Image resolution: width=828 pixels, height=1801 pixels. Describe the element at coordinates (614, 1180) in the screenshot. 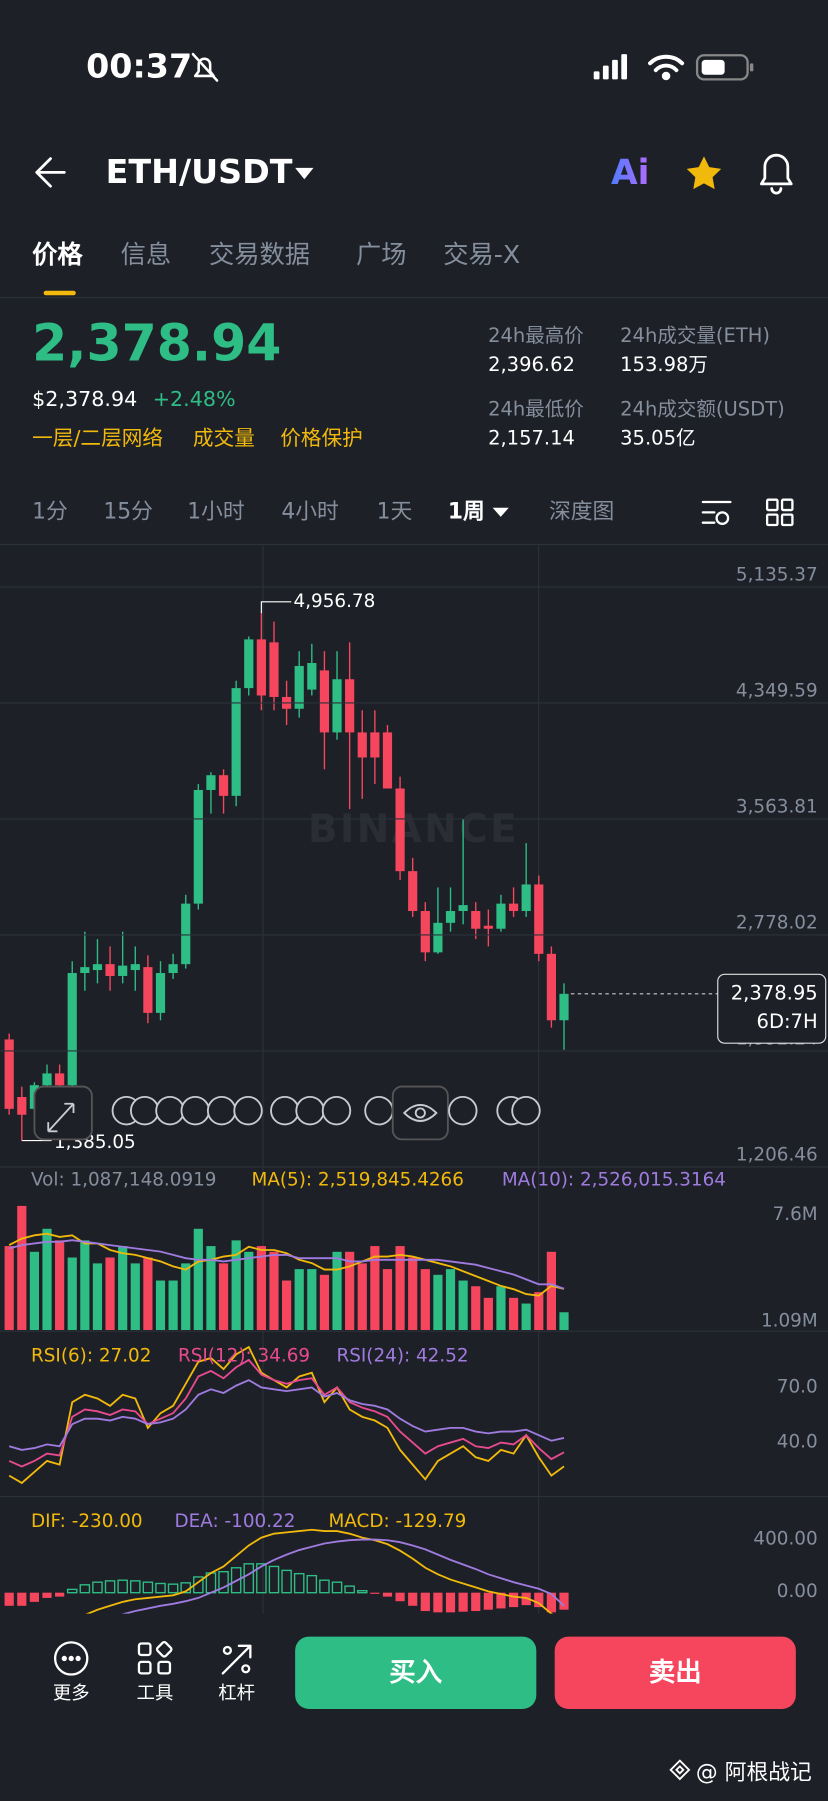

I see `legend-entry: MA(10): 2,526,015.3164` at that location.